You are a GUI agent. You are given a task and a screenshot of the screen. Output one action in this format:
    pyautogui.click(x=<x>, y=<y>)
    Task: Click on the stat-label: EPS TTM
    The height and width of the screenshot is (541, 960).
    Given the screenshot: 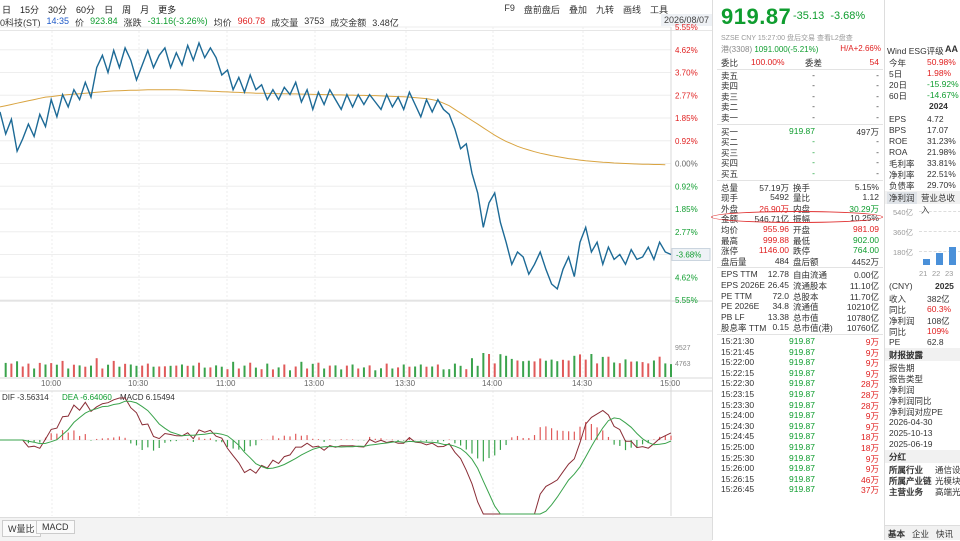 What is the action you would take?
    pyautogui.click(x=739, y=274)
    